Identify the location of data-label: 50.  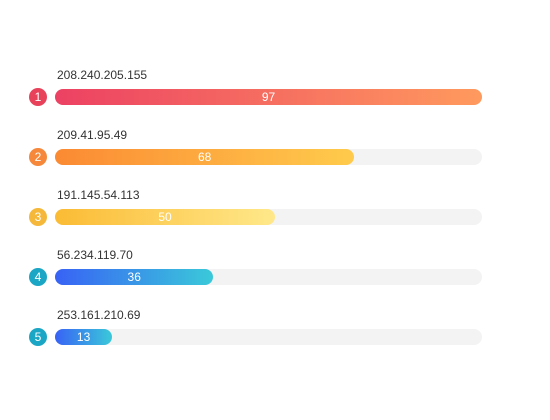
(165, 217).